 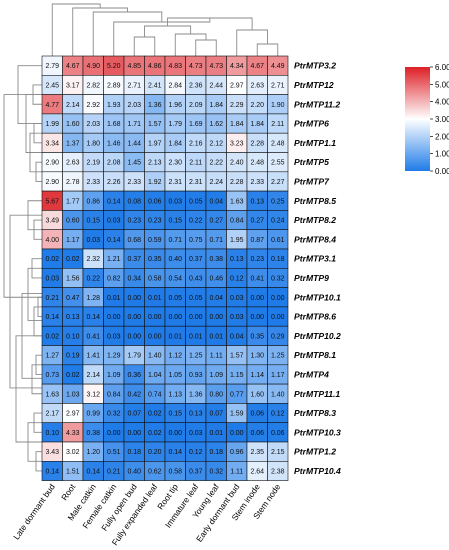 What do you see at coordinates (52, 85) in the screenshot?
I see `cell-value-label: 2.45` at bounding box center [52, 85].